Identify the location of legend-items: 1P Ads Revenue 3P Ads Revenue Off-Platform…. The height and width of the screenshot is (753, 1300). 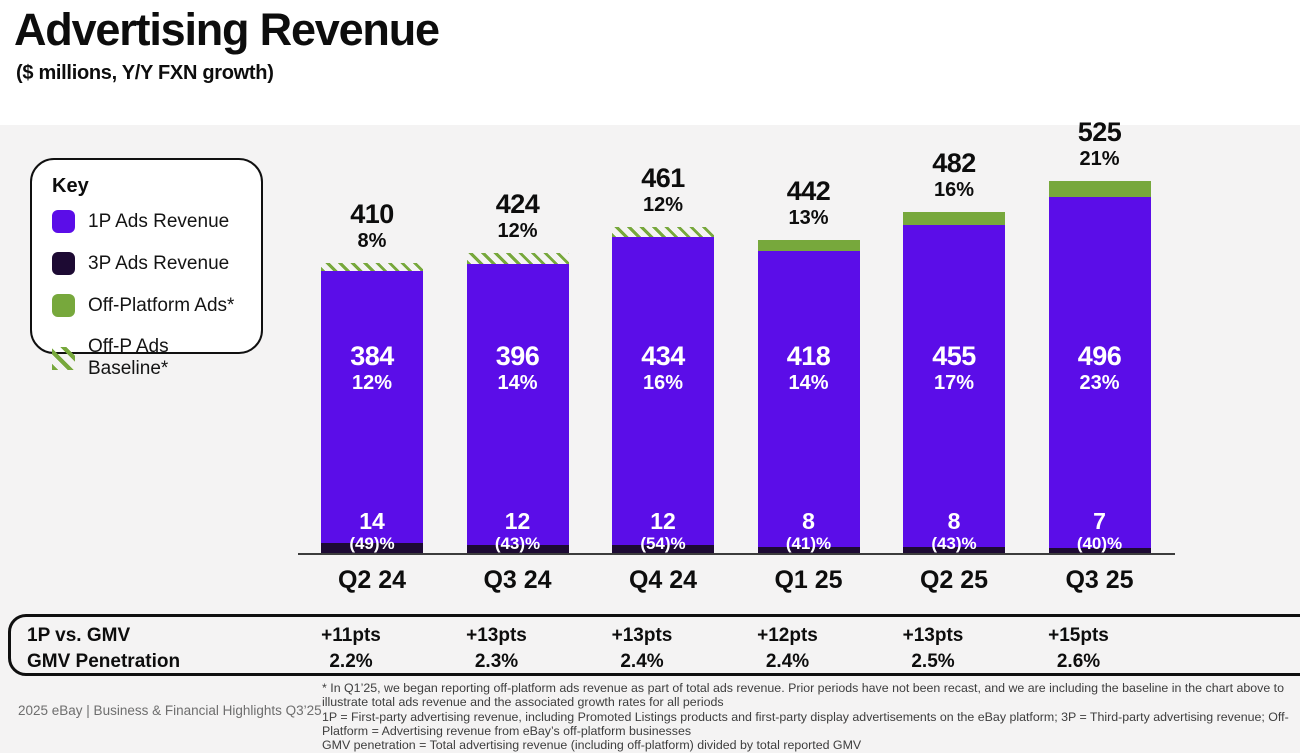
(152, 295).